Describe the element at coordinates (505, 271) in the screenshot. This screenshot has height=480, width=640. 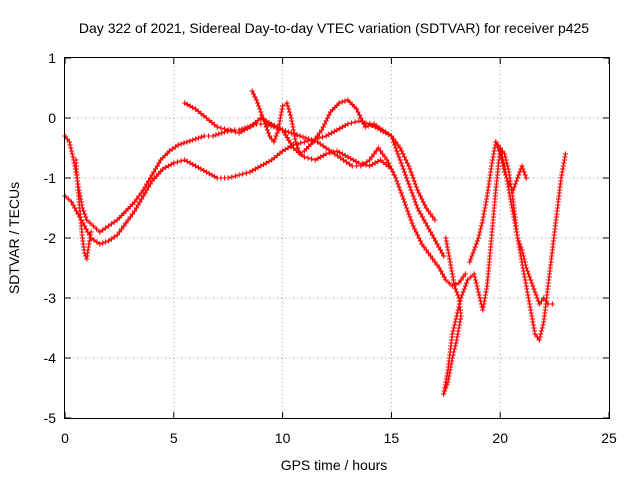
I see `series-track-f` at that location.